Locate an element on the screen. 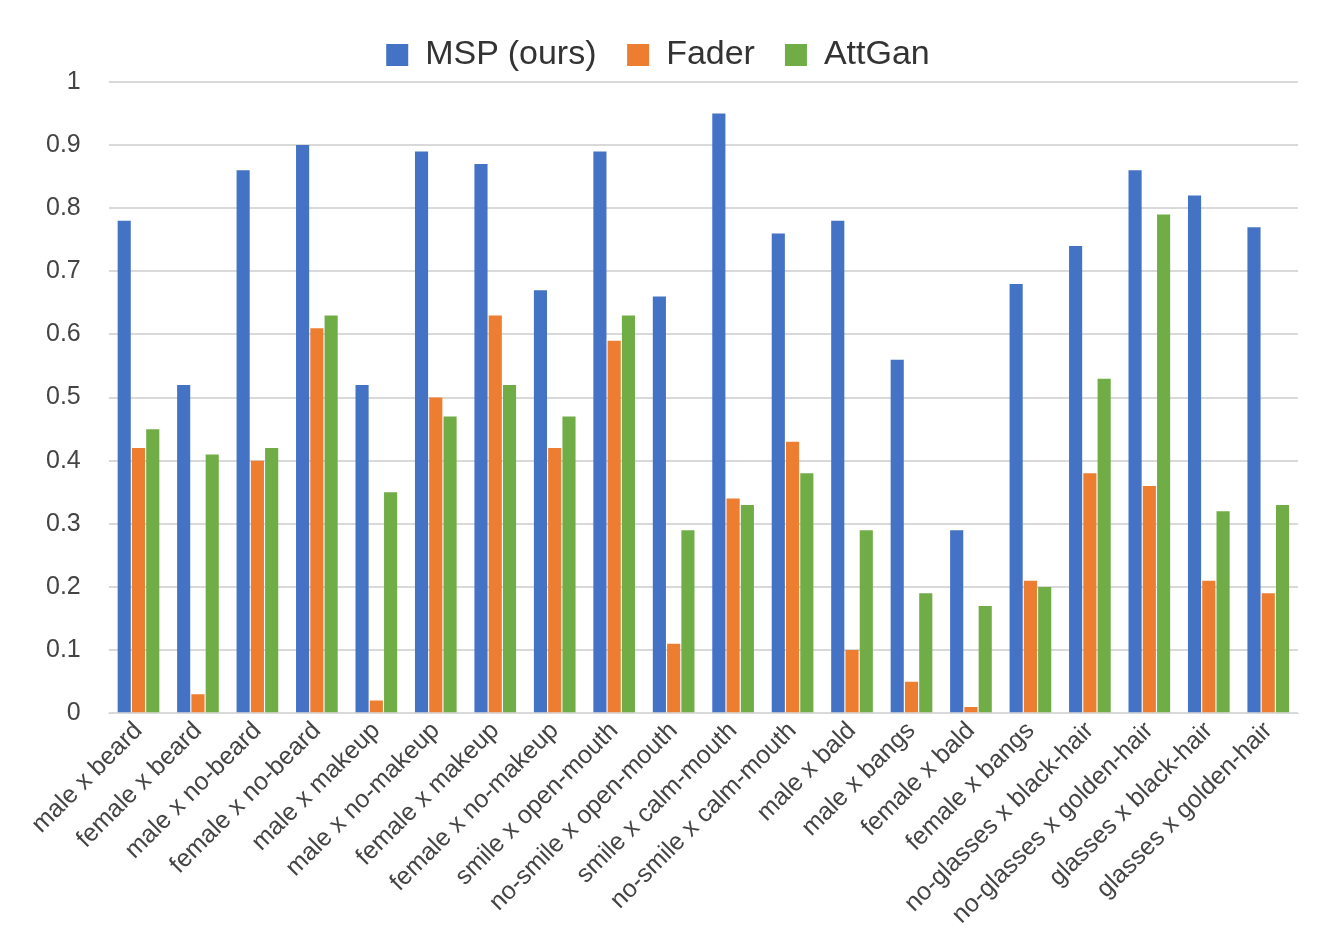  legend-label: MSP (ours) is located at coordinates (511, 52).